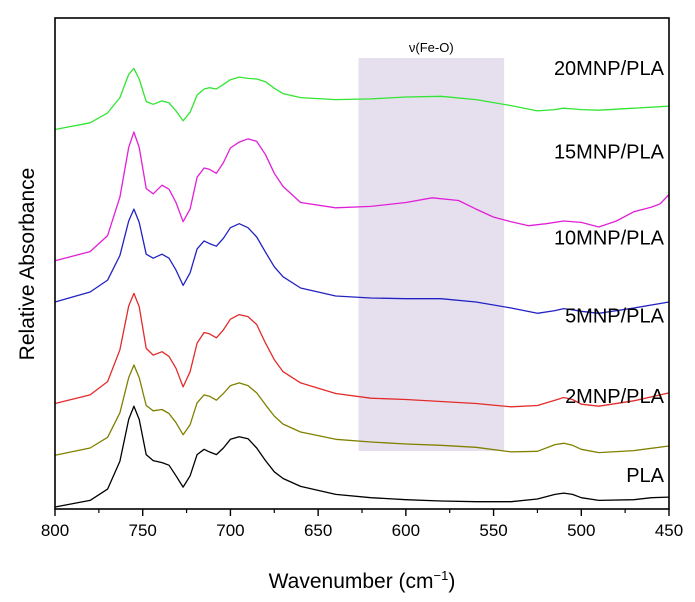 The height and width of the screenshot is (602, 695). I want to click on x-tick-label: 500, so click(581, 530).